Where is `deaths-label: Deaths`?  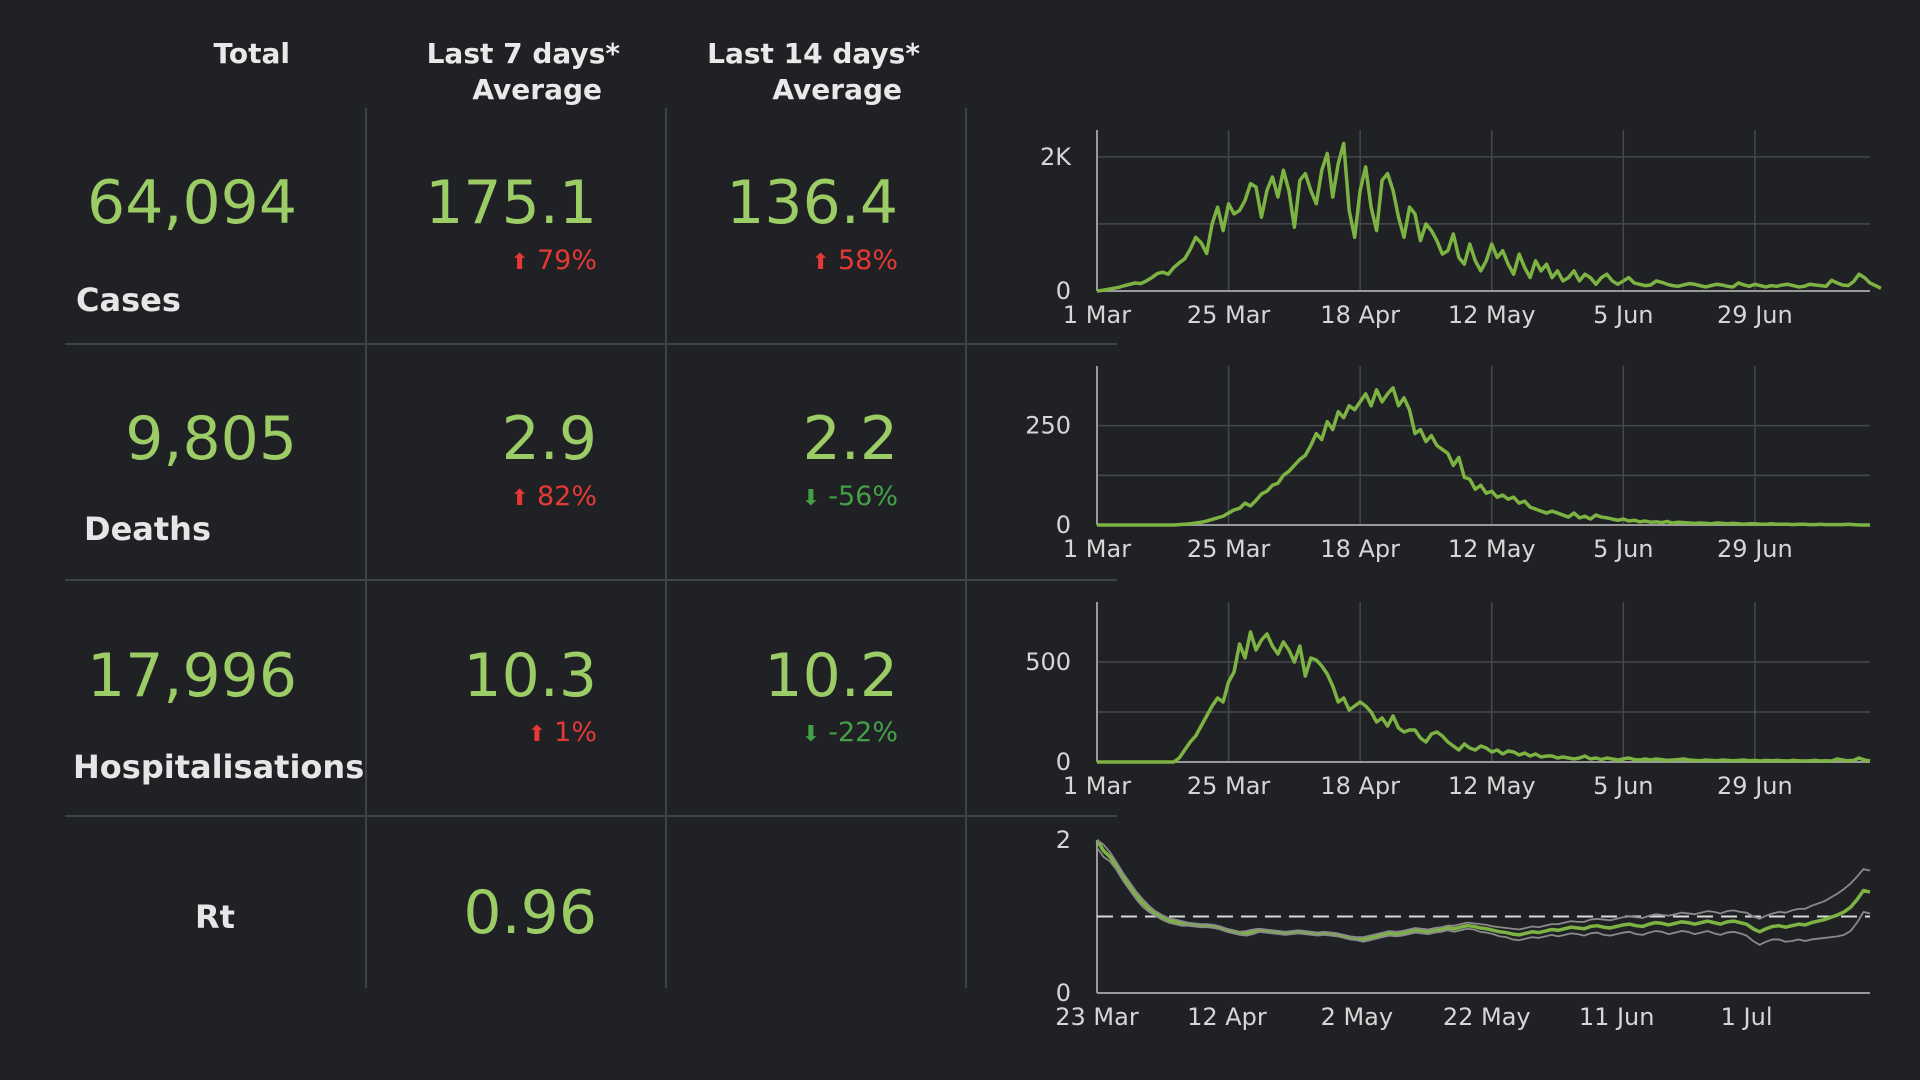
deaths-label: Deaths is located at coordinates (147, 529).